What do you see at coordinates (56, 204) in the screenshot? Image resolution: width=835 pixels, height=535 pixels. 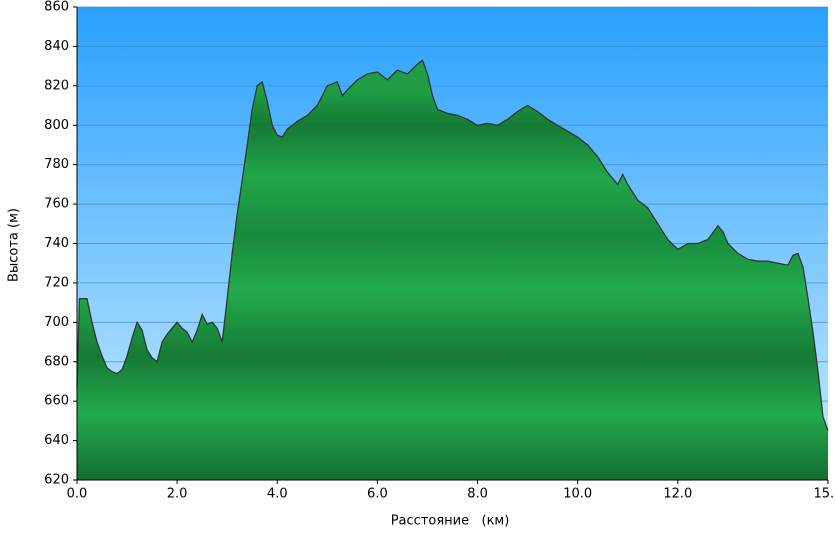 I see `y-tick-label: 760` at bounding box center [56, 204].